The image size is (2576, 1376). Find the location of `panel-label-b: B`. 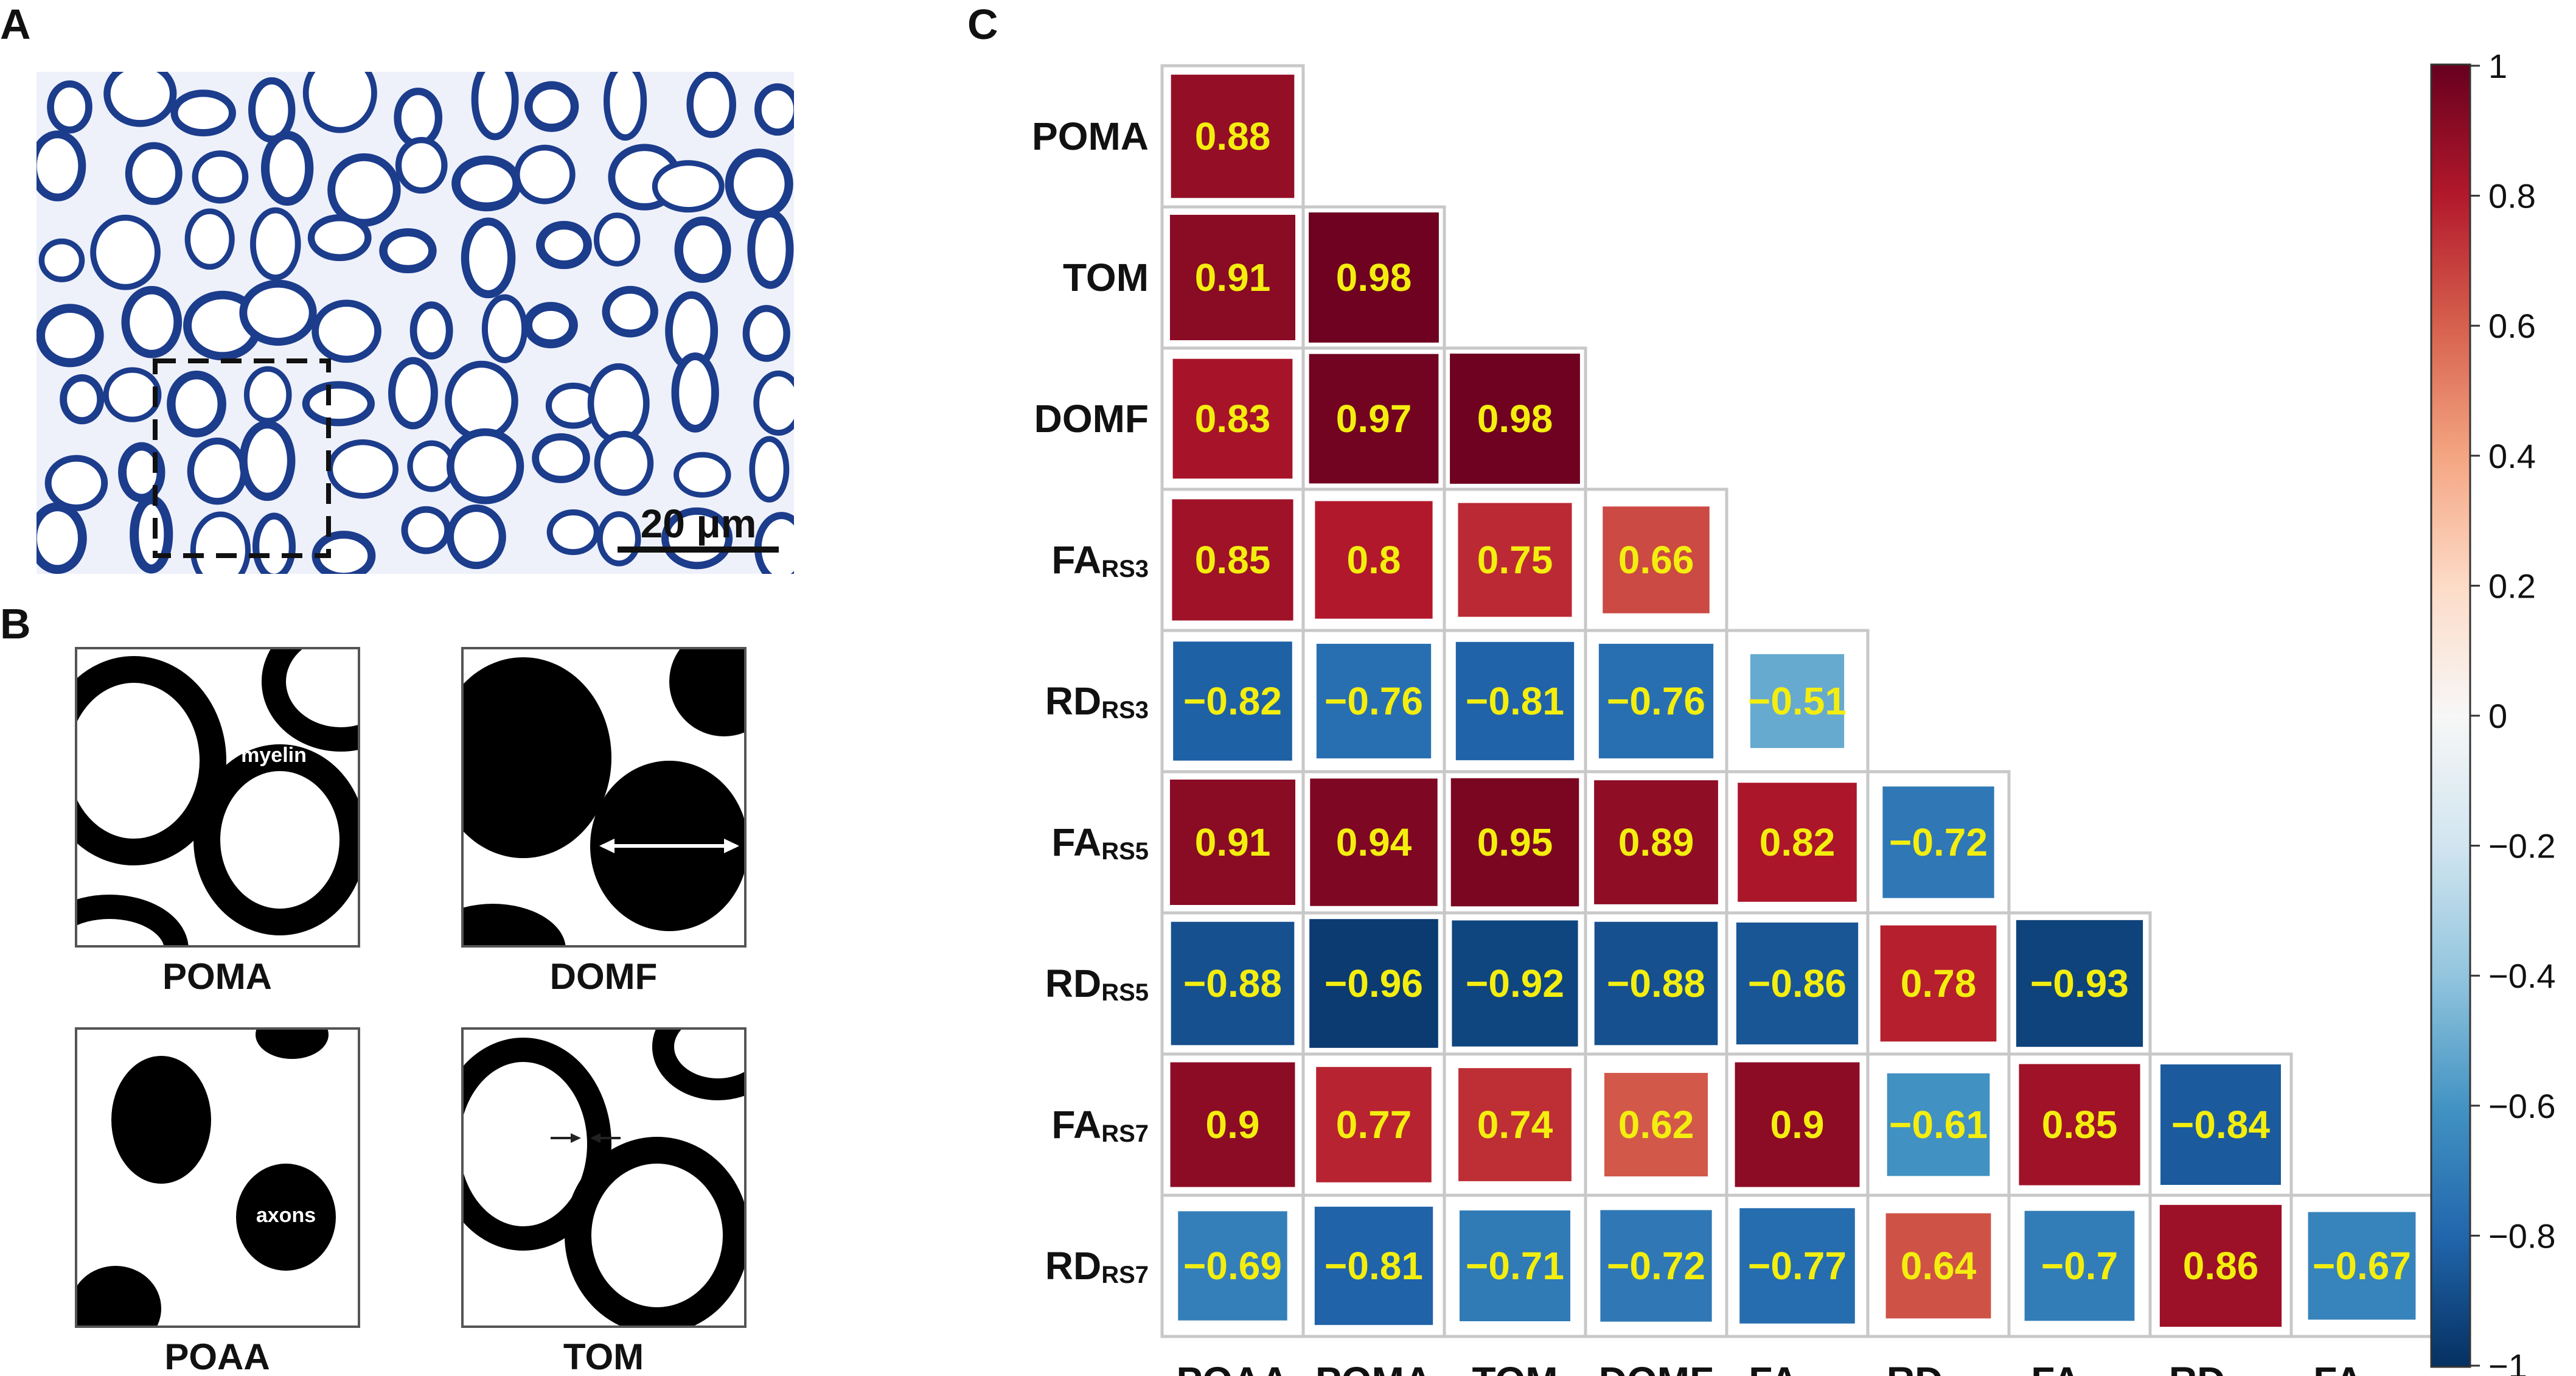

panel-label-b: B is located at coordinates (15, 624).